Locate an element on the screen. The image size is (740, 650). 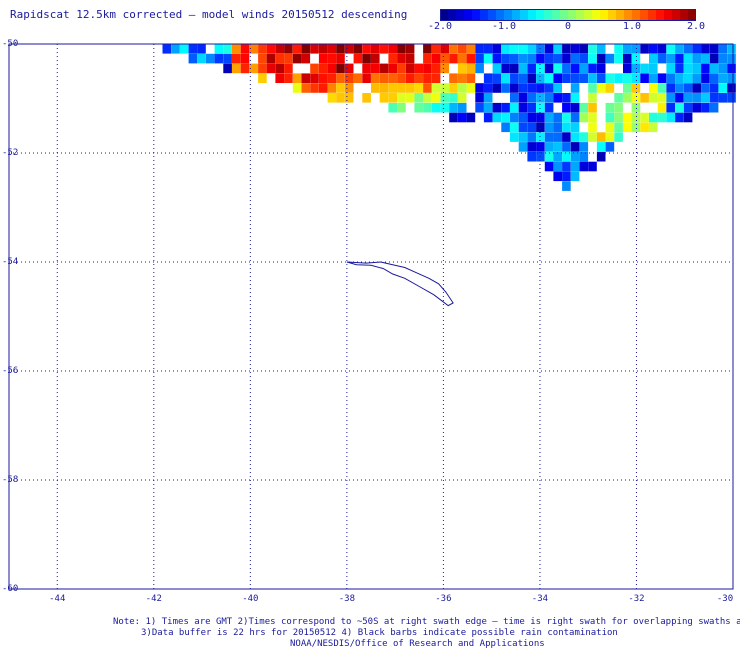
colorbar-tick-label: -1.0 is located at coordinates (504, 26).